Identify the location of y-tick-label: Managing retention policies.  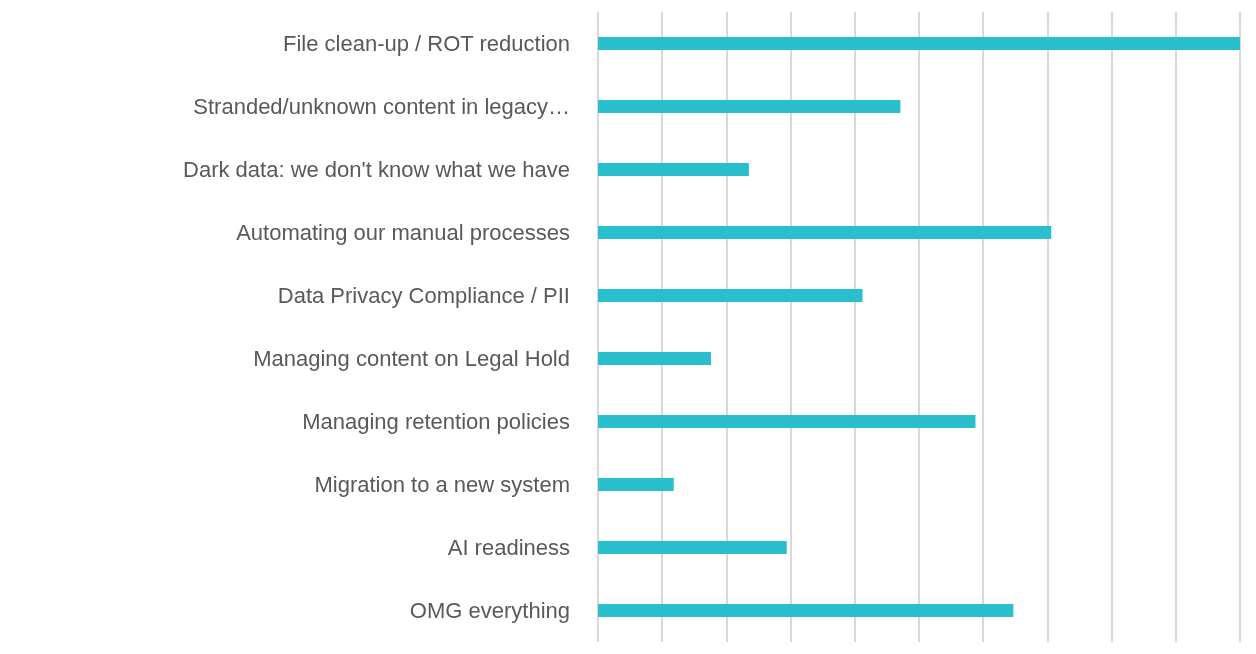
(436, 421).